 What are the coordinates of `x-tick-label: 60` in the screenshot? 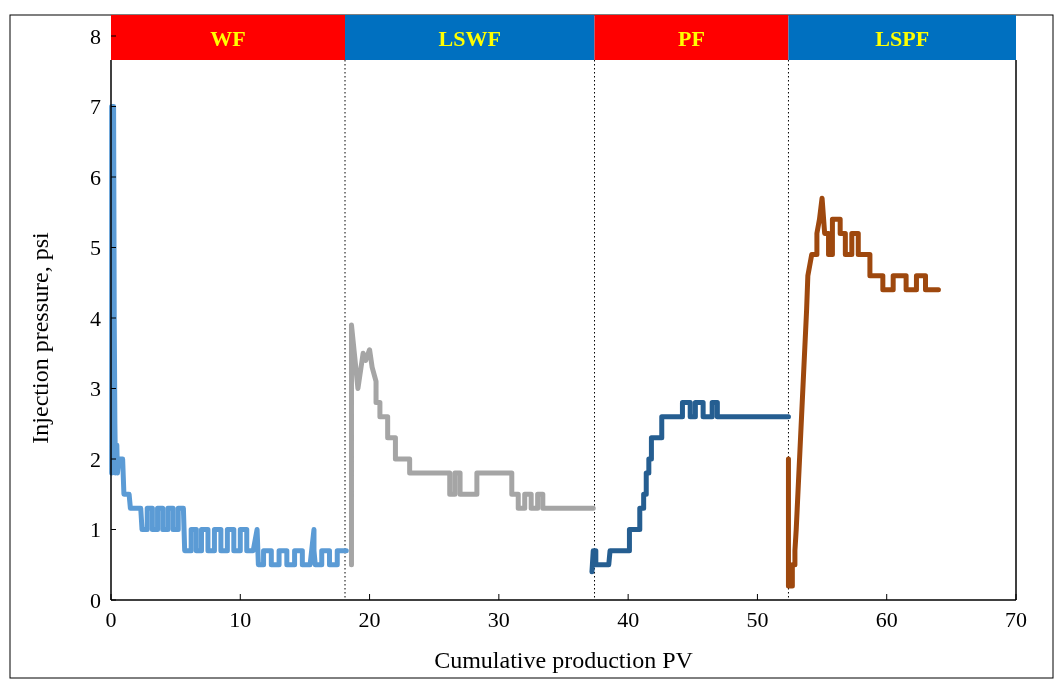 It's located at (886, 619).